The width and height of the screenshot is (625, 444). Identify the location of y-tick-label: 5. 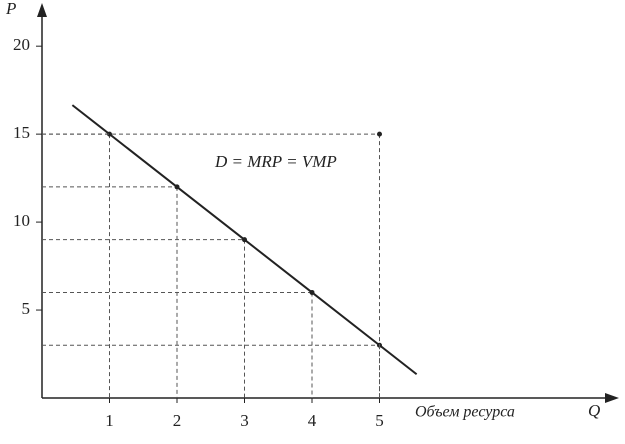
(26, 308).